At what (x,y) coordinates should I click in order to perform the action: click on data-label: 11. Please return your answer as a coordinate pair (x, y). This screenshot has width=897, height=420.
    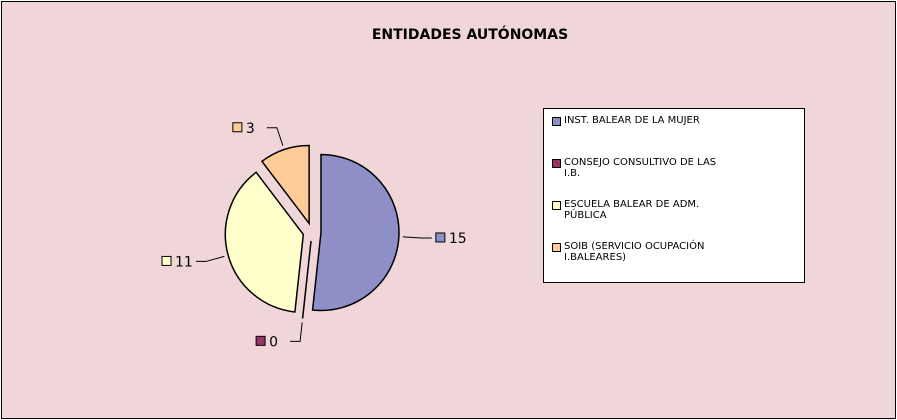
    Looking at the image, I should click on (184, 262).